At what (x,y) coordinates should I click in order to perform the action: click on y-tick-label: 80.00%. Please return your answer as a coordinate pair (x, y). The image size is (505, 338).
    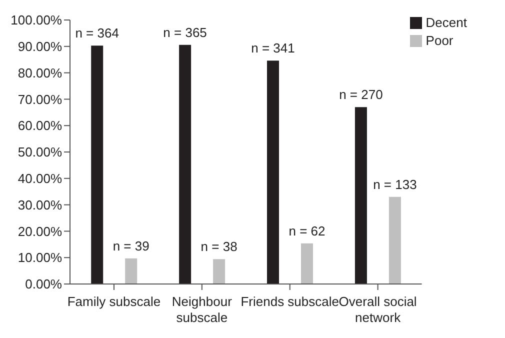
    Looking at the image, I should click on (40, 72).